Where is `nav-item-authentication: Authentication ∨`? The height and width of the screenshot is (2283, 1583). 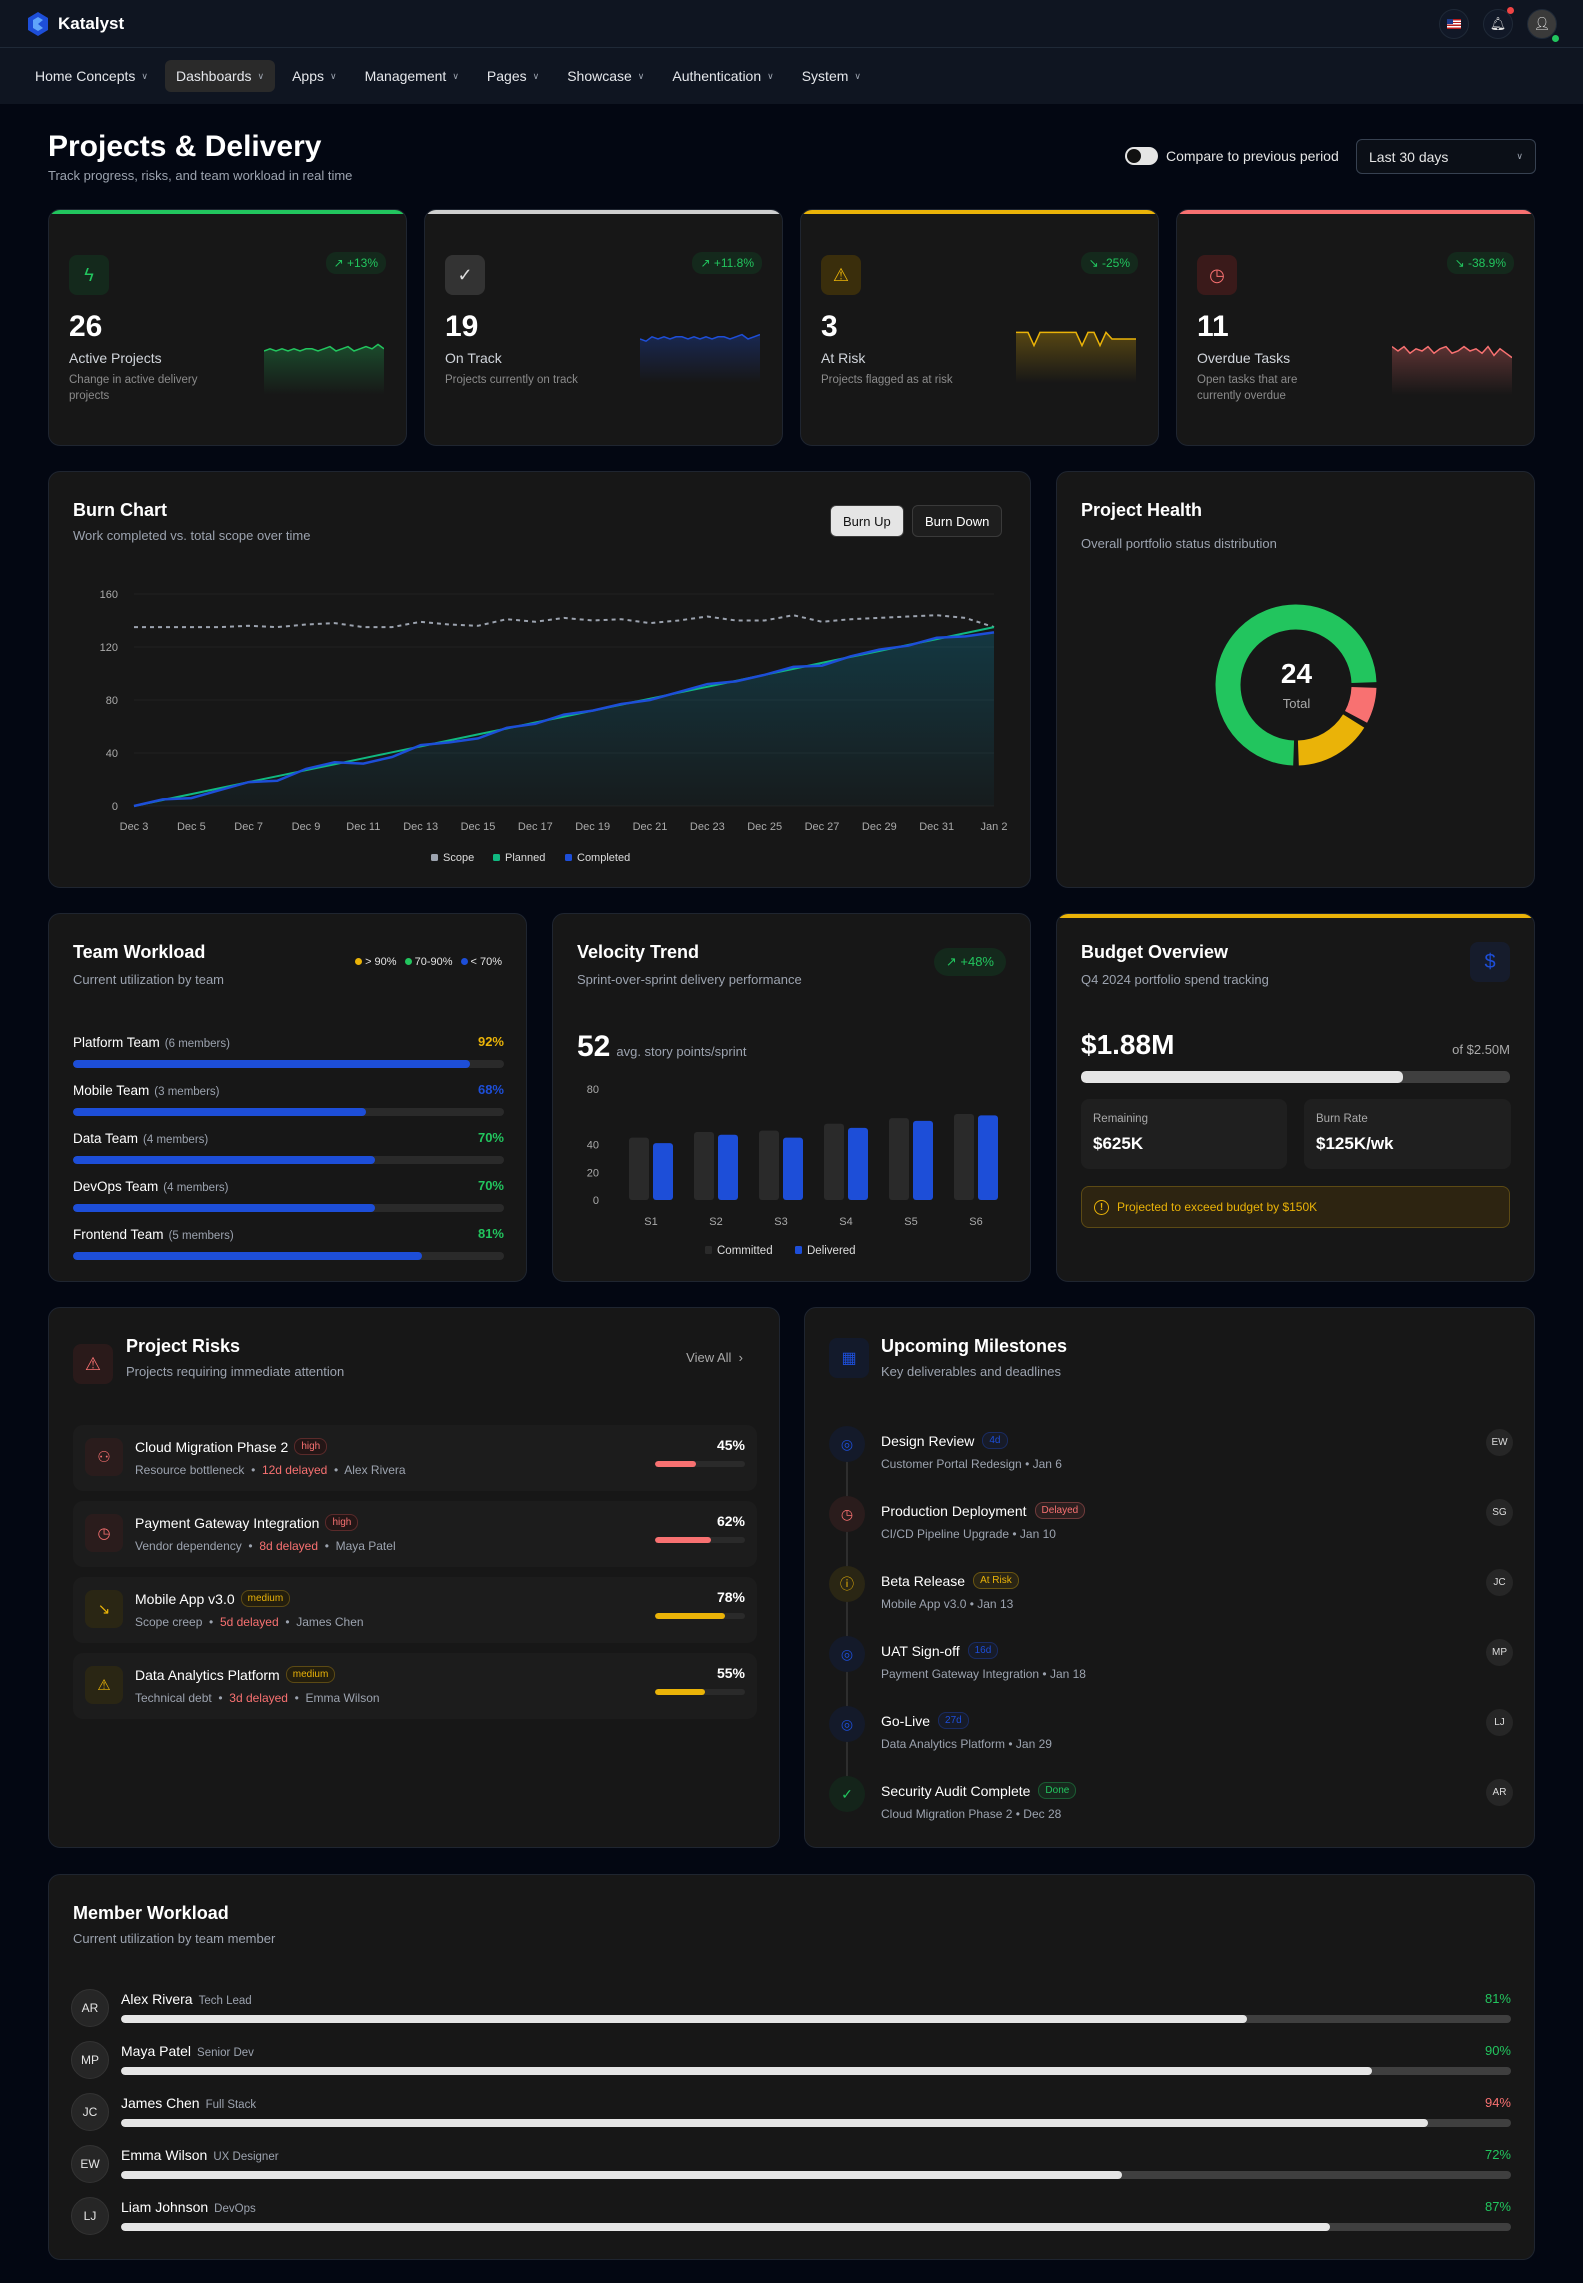 nav-item-authentication: Authentication ∨ is located at coordinates (722, 76).